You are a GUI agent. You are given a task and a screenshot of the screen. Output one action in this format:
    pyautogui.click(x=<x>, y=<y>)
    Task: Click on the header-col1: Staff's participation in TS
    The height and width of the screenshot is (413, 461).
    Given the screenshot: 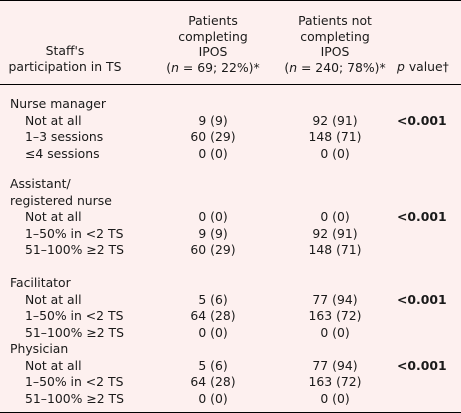 What is the action you would take?
    pyautogui.click(x=65, y=58)
    